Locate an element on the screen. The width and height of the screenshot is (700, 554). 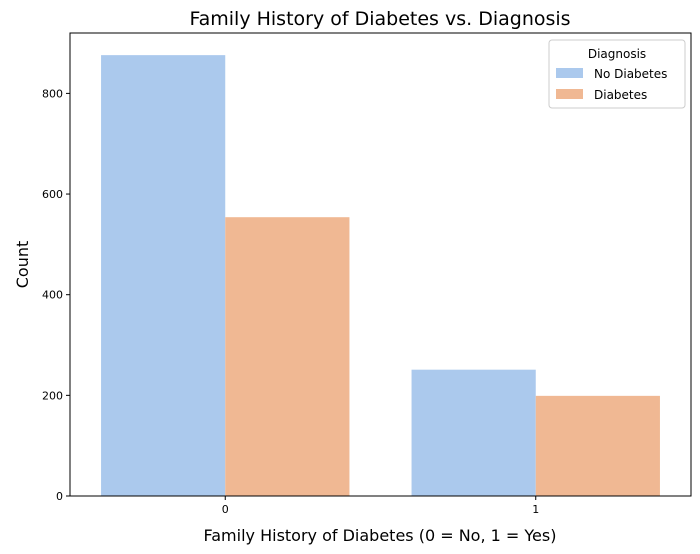
legend: Diagnosis No Diabetes Diabetes is located at coordinates (617, 74).